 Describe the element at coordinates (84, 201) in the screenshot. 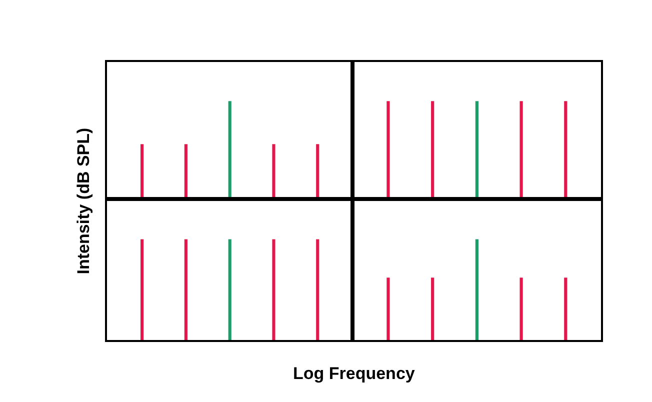

I see `y-axis-title: Intensity (dB SPL)` at that location.